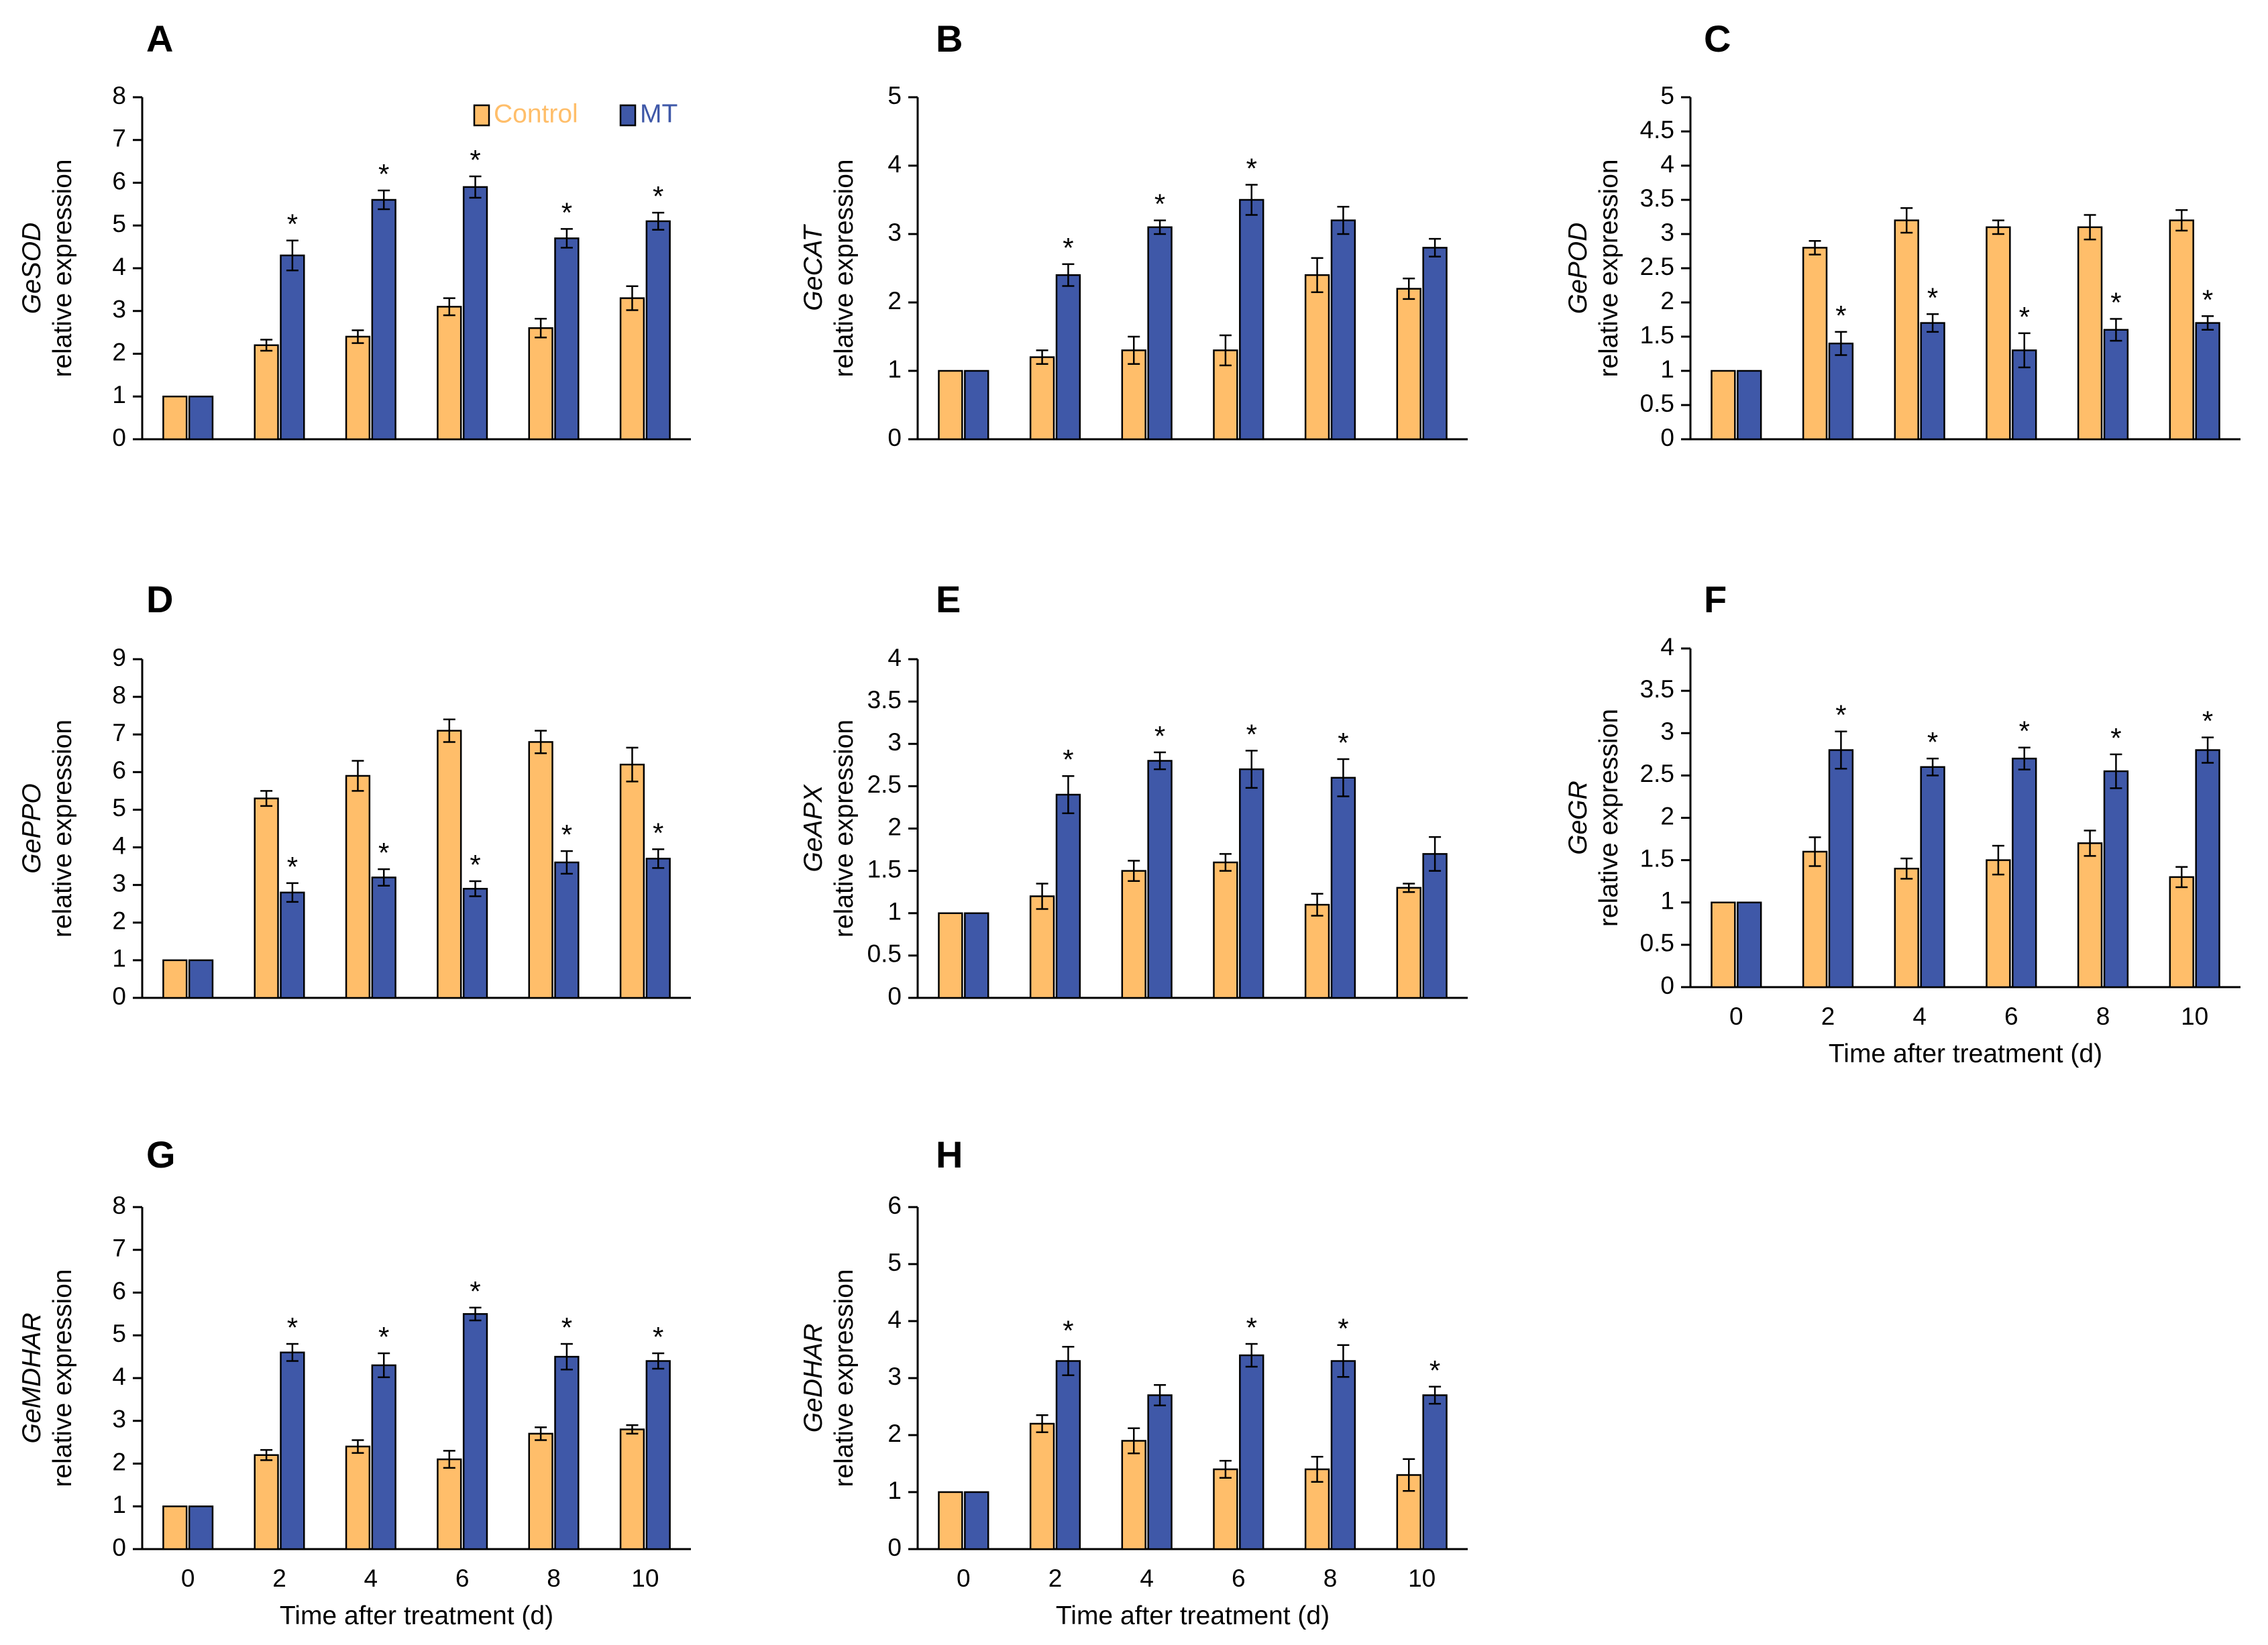 The height and width of the screenshot is (1645, 2268). I want to click on y-axis-label: GeDHARrelative expression, so click(829, 1378).